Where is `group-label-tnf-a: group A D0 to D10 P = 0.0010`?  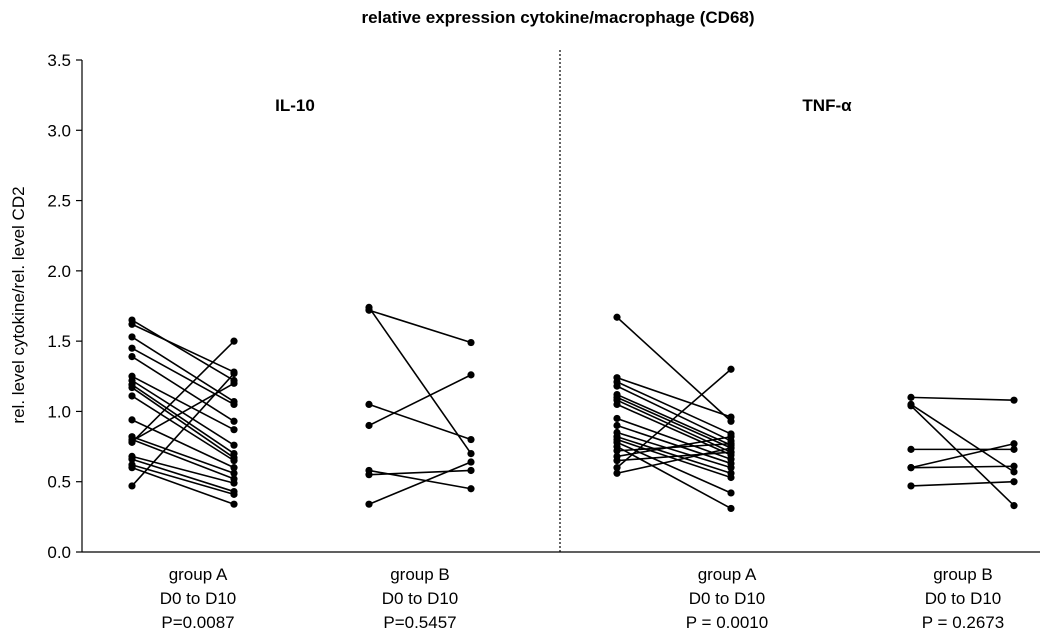
group-label-tnf-a: group A D0 to D10 P = 0.0010 is located at coordinates (727, 598).